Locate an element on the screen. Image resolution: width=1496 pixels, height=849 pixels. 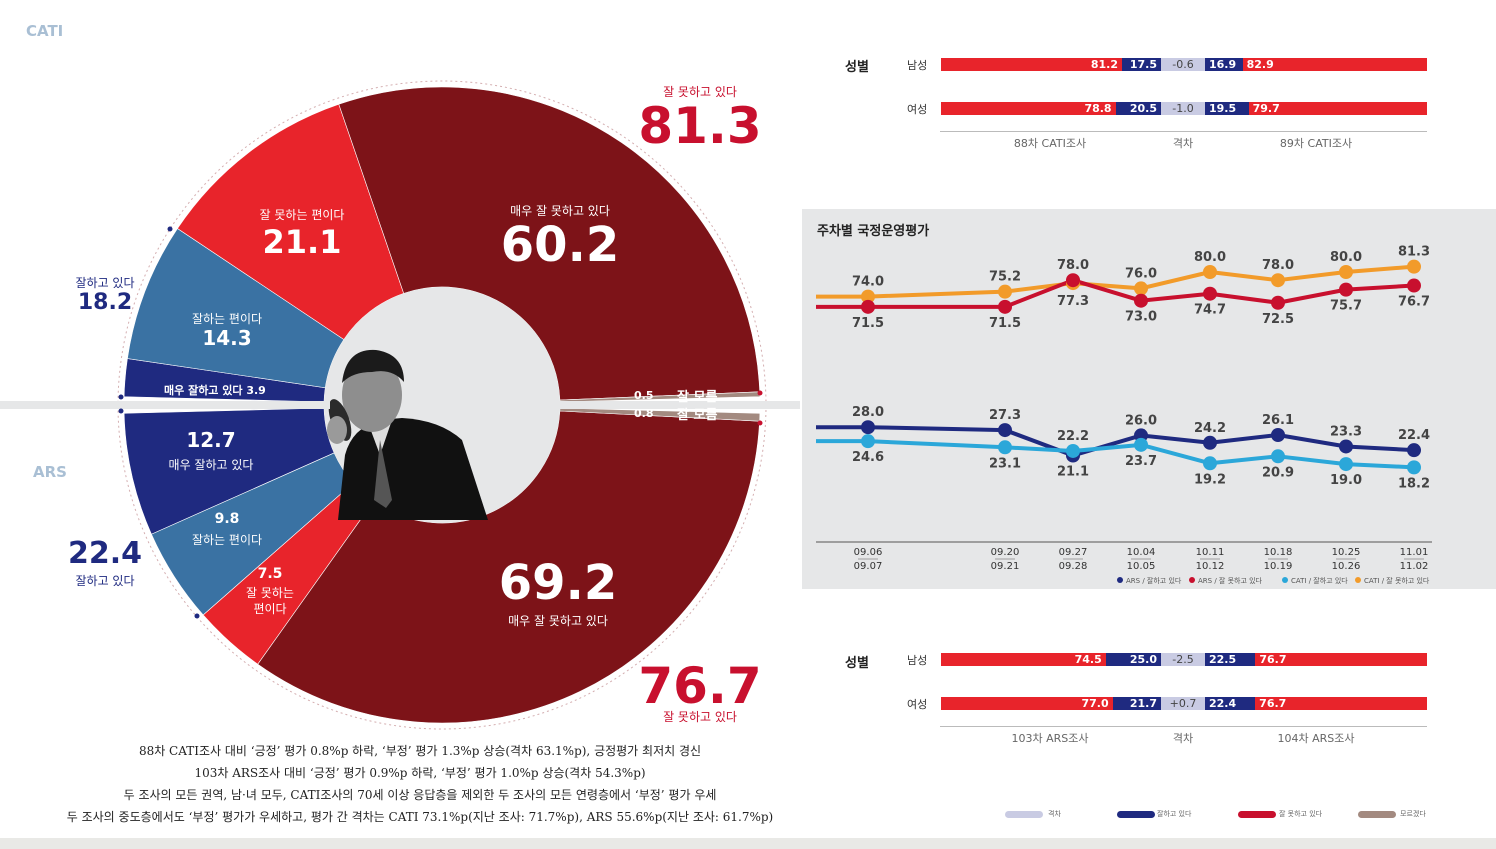
x-tick-label: 10.05 is located at coordinates (1141, 566).